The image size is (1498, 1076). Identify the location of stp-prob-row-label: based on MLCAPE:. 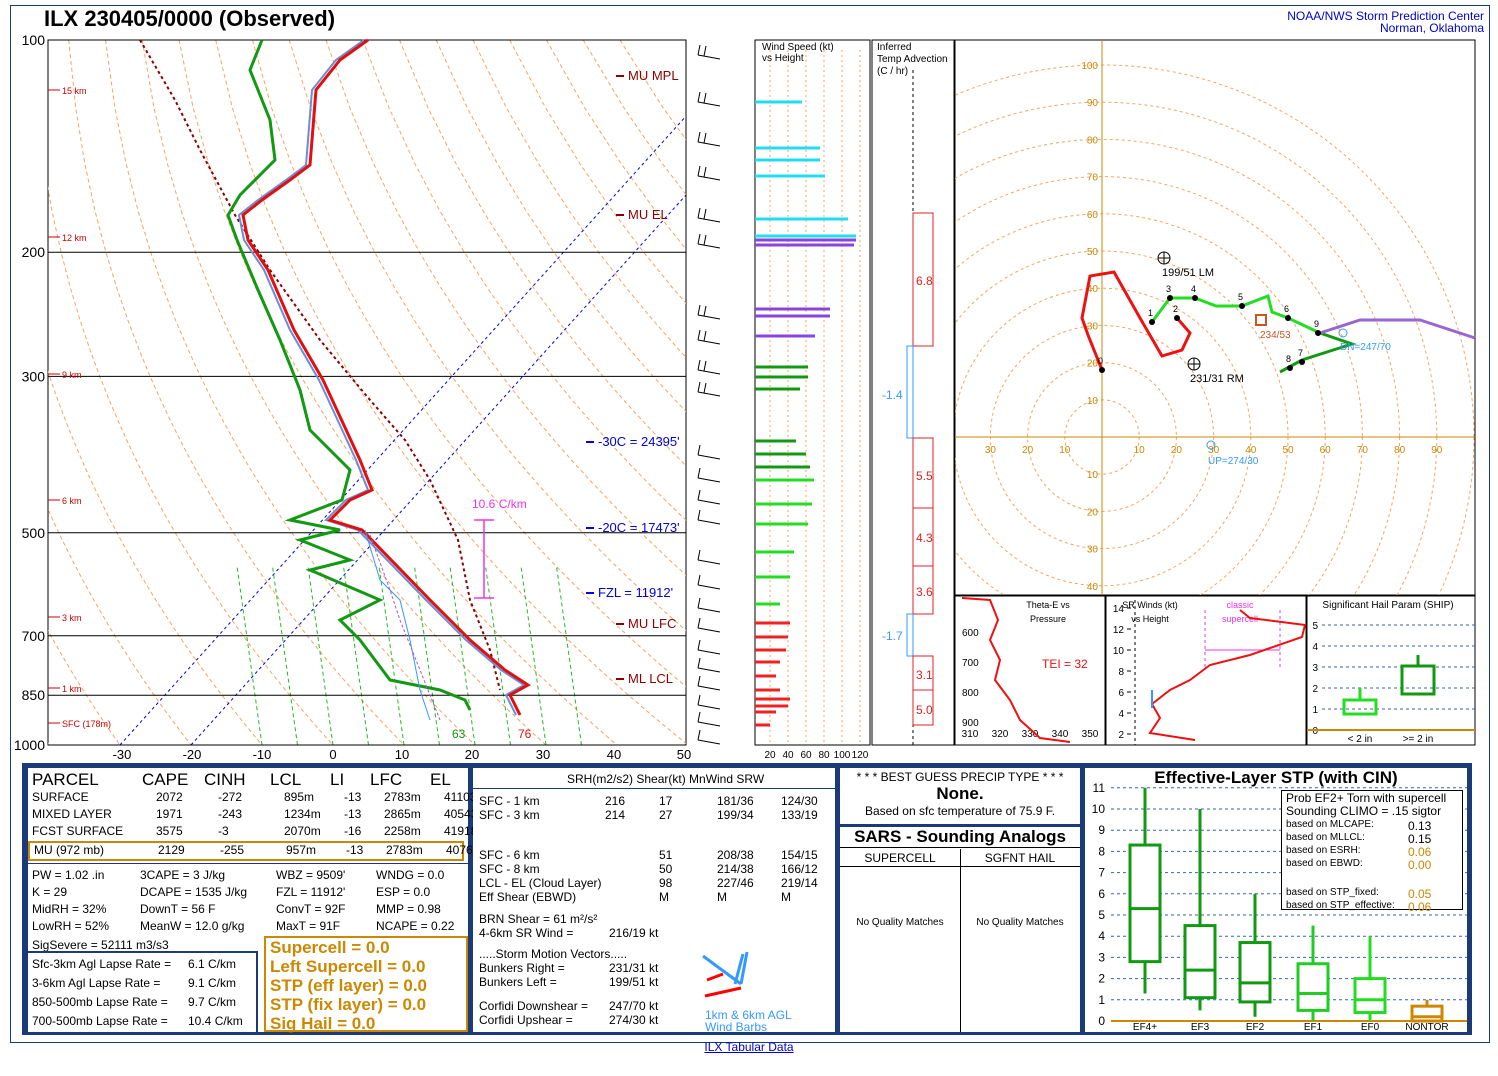
(1330, 824).